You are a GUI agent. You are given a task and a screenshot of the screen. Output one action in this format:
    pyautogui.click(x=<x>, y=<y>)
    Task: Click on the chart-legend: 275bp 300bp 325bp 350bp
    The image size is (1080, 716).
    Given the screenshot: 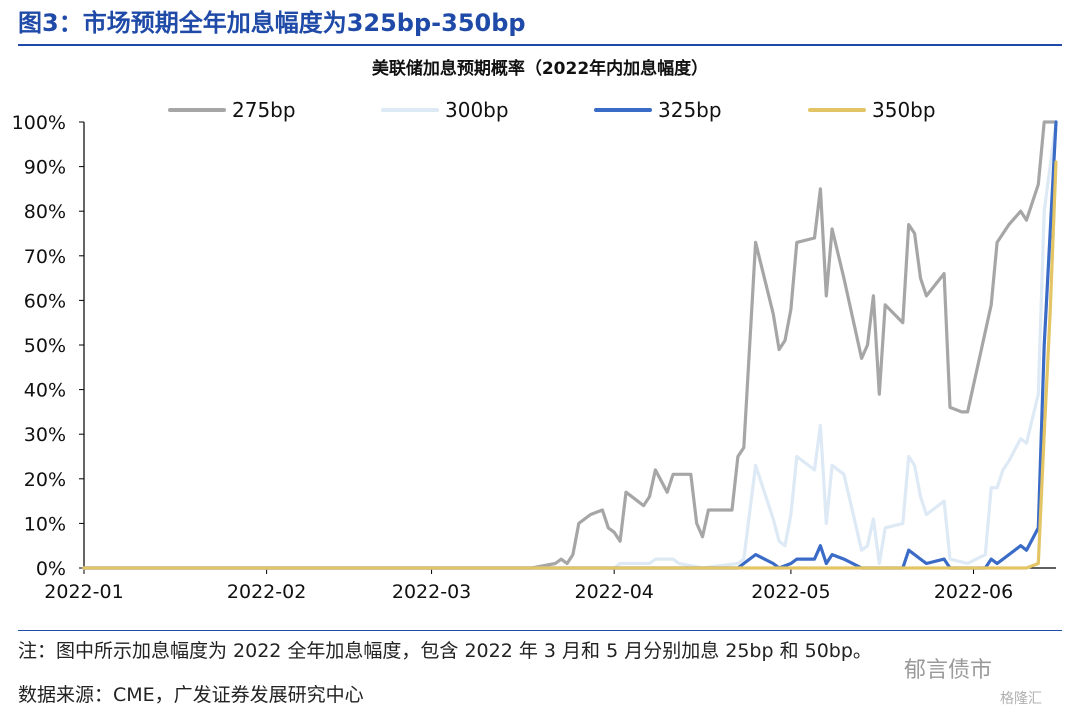 What is the action you would take?
    pyautogui.click(x=552, y=110)
    